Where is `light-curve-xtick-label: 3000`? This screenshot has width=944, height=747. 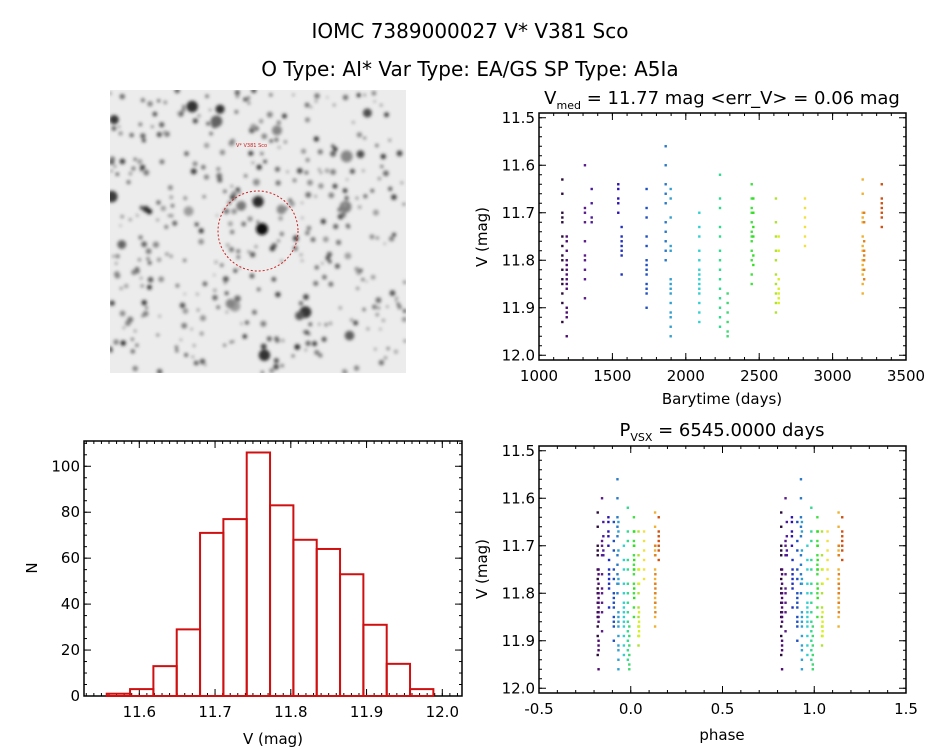
light-curve-xtick-label: 3000 is located at coordinates (833, 376).